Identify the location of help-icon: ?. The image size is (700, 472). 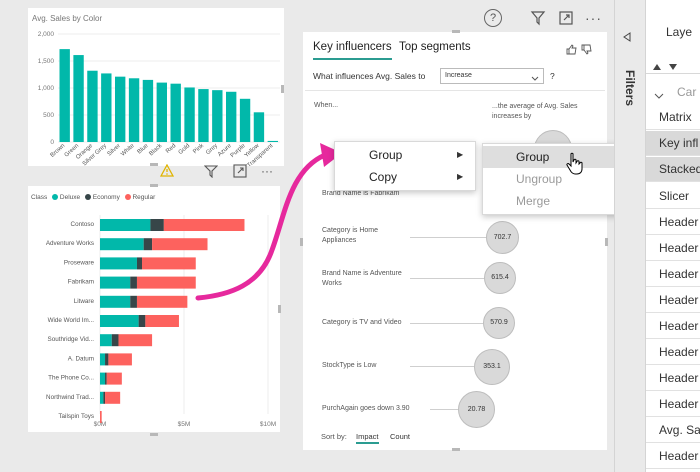
(493, 18).